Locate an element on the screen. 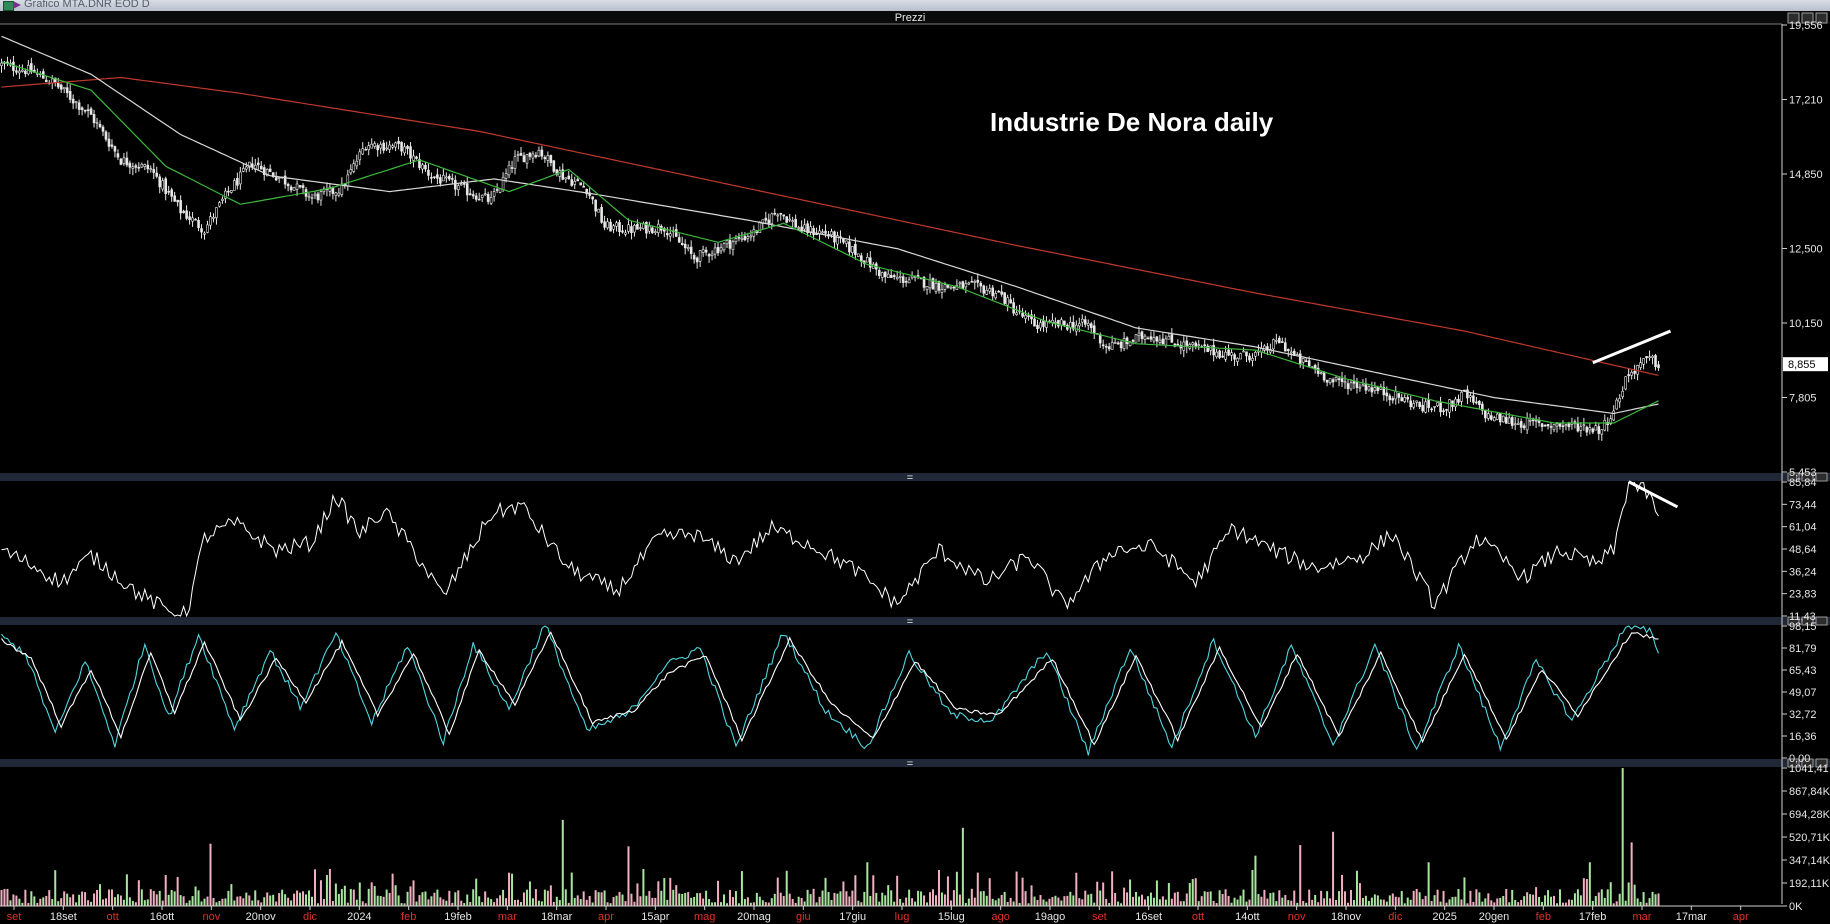 The width and height of the screenshot is (1830, 924). panel-controls is located at coordinates (1807, 390).